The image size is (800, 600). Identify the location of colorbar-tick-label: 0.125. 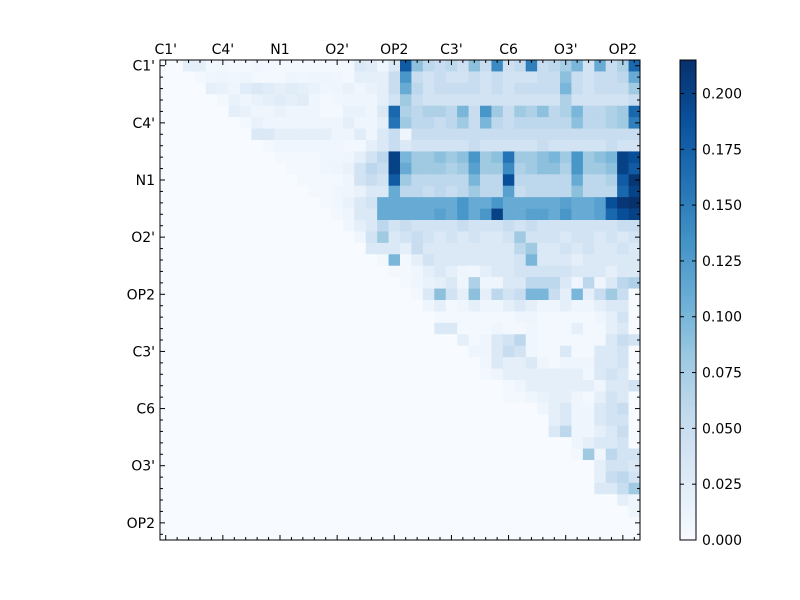
(722, 262).